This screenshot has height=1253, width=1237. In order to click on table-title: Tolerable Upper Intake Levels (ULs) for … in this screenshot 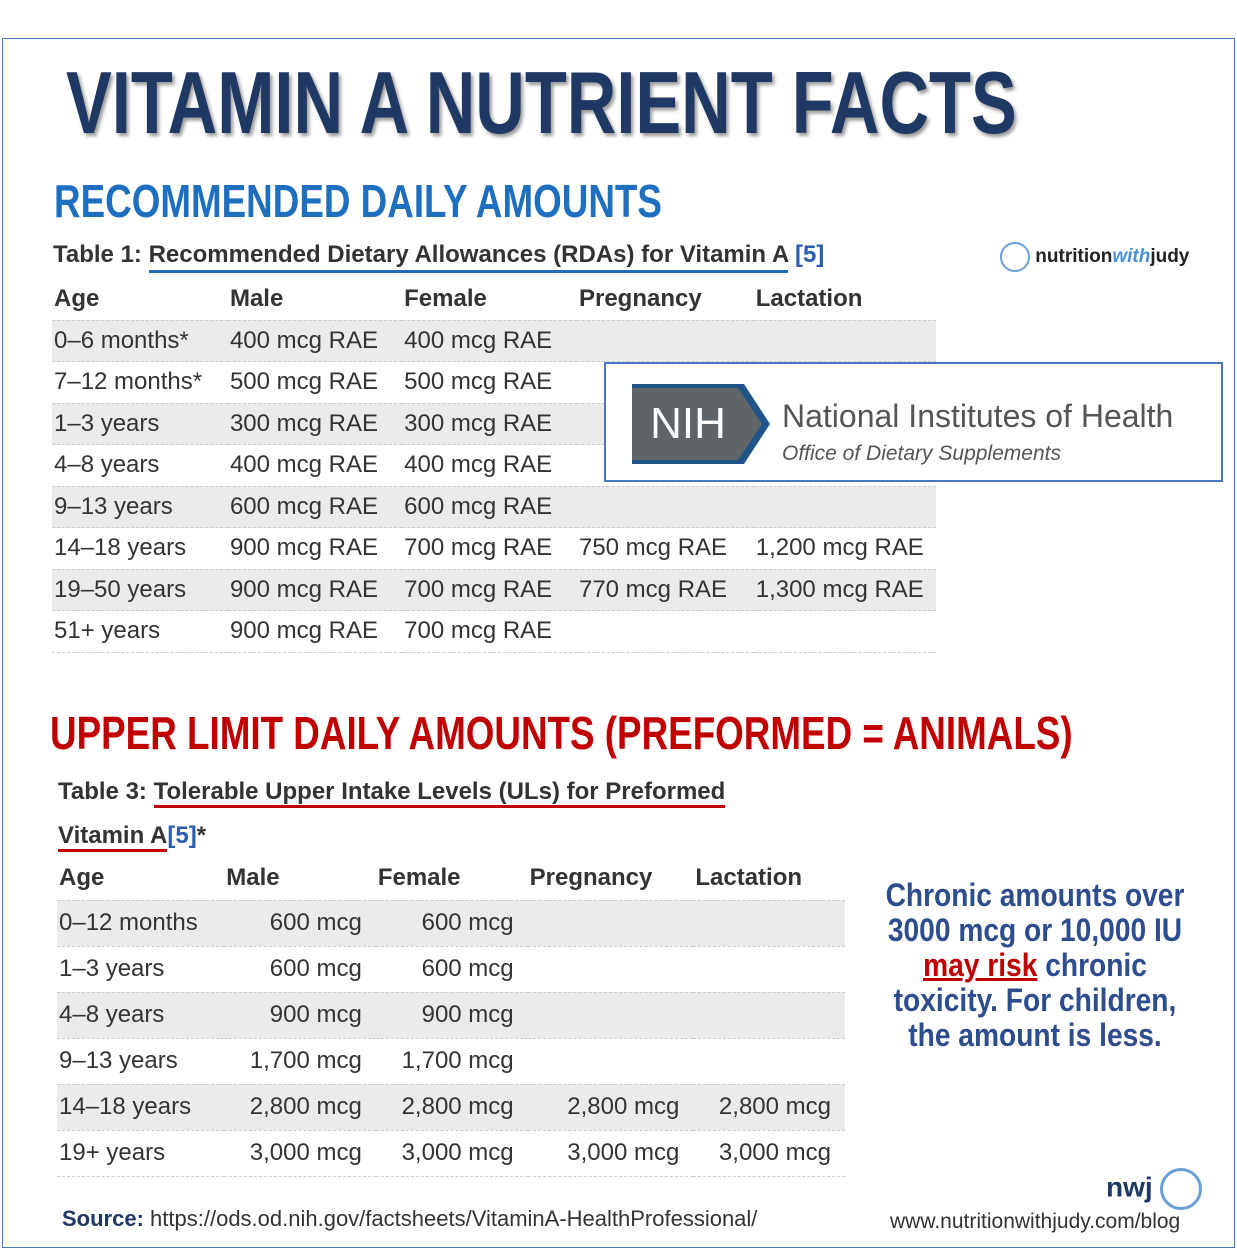, I will do `click(439, 793)`.